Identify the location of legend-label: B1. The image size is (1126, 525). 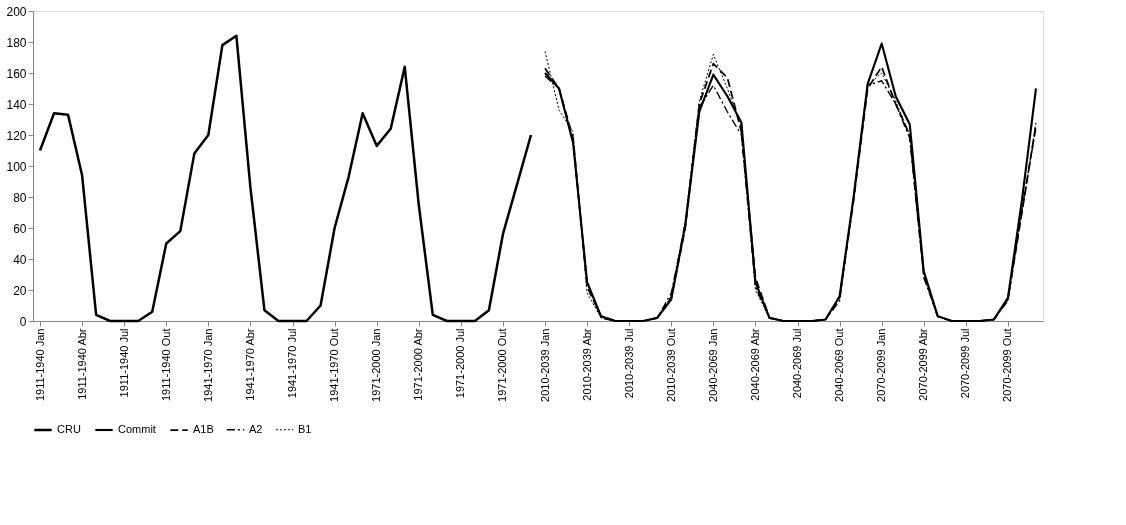
(305, 428).